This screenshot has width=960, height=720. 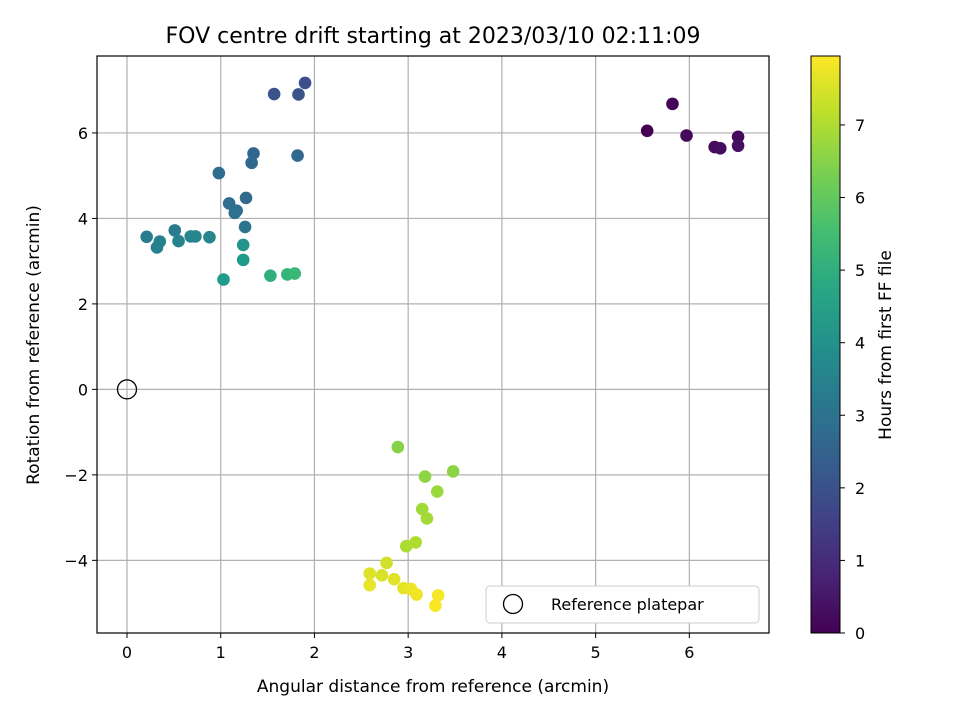 I want to click on x-axis-label: Angular distance from reference (arcmin), so click(x=433, y=687).